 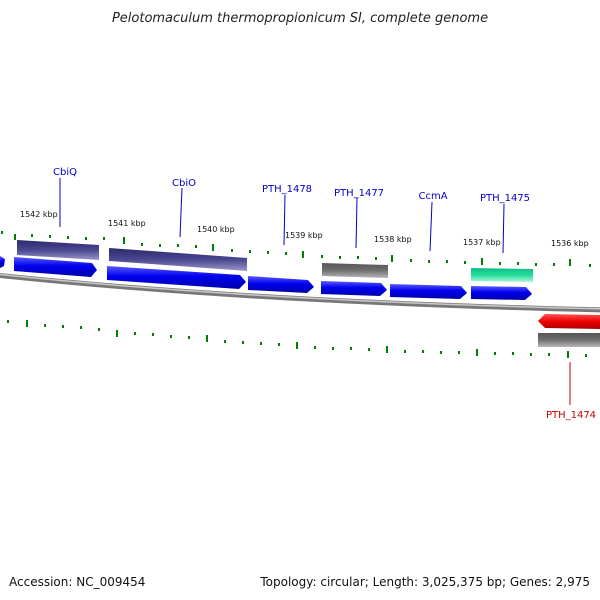 What do you see at coordinates (58, 250) in the screenshot?
I see `cds-bar-cbiq` at bounding box center [58, 250].